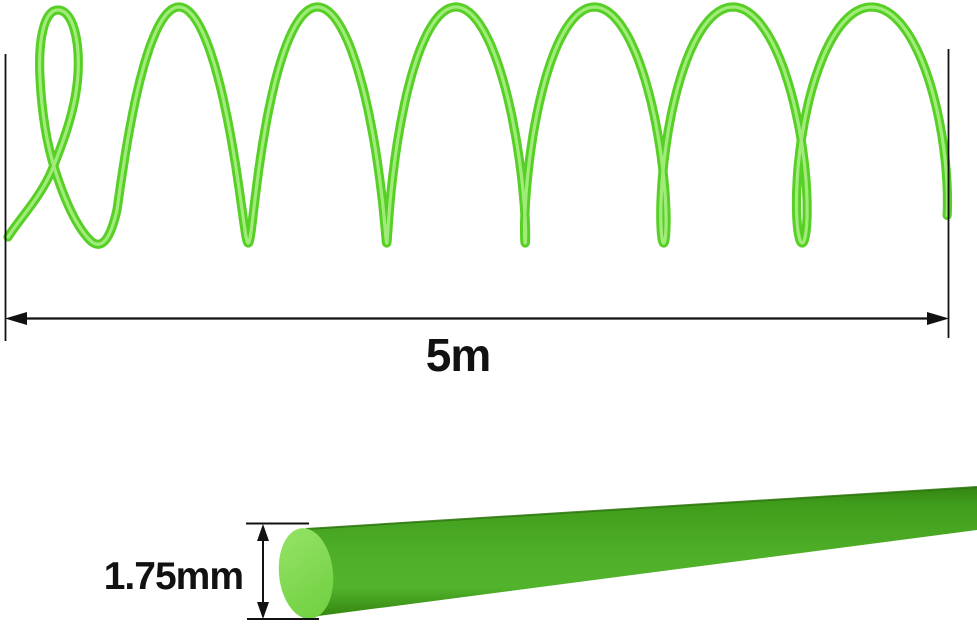 The width and height of the screenshot is (977, 628). Describe the element at coordinates (640, 552) in the screenshot. I see `rod-body` at that location.